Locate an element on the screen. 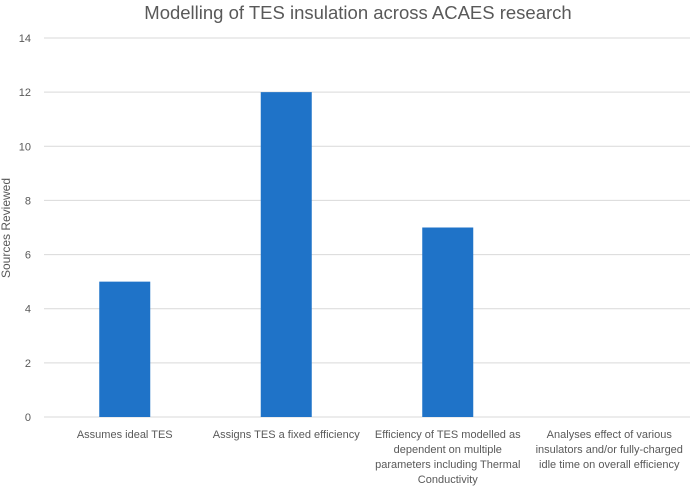 The height and width of the screenshot is (488, 700). y-axis-ticks: 0 2 4 6 8 10 12 14 is located at coordinates (25, 228).